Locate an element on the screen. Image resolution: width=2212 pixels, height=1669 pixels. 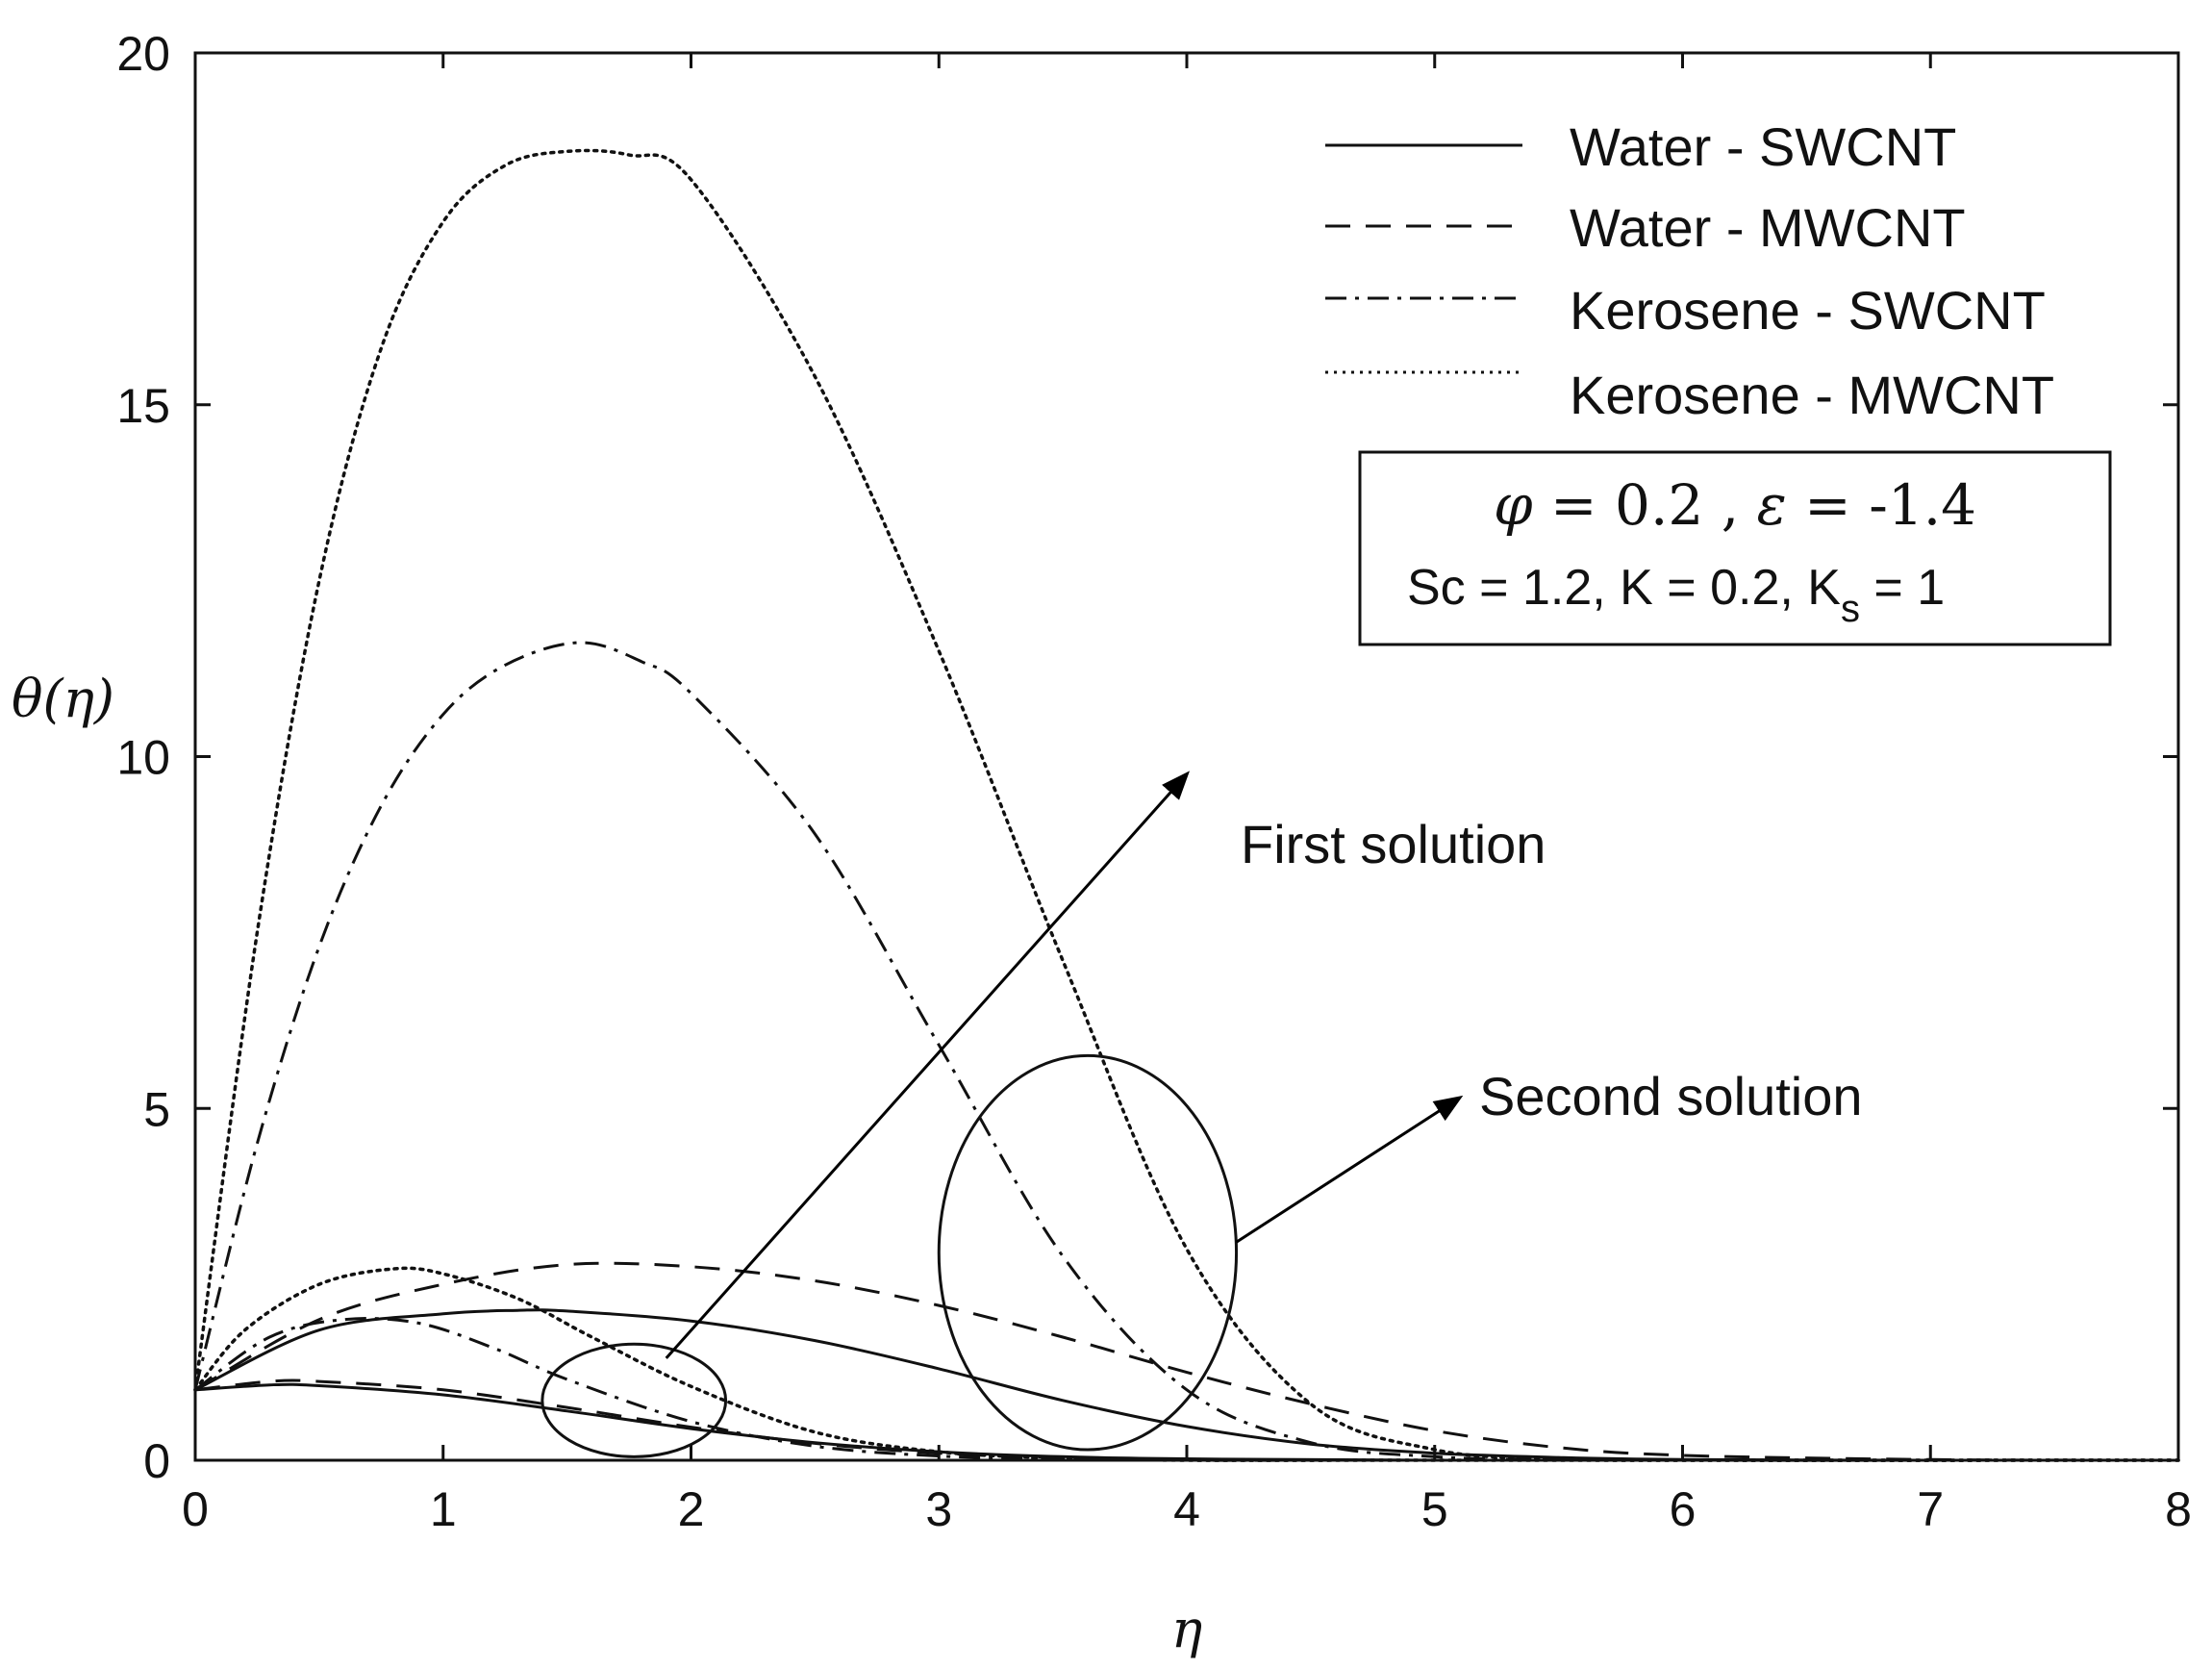
series-line-kerosene-mwcnt-second-solution is located at coordinates (1187, 1364).